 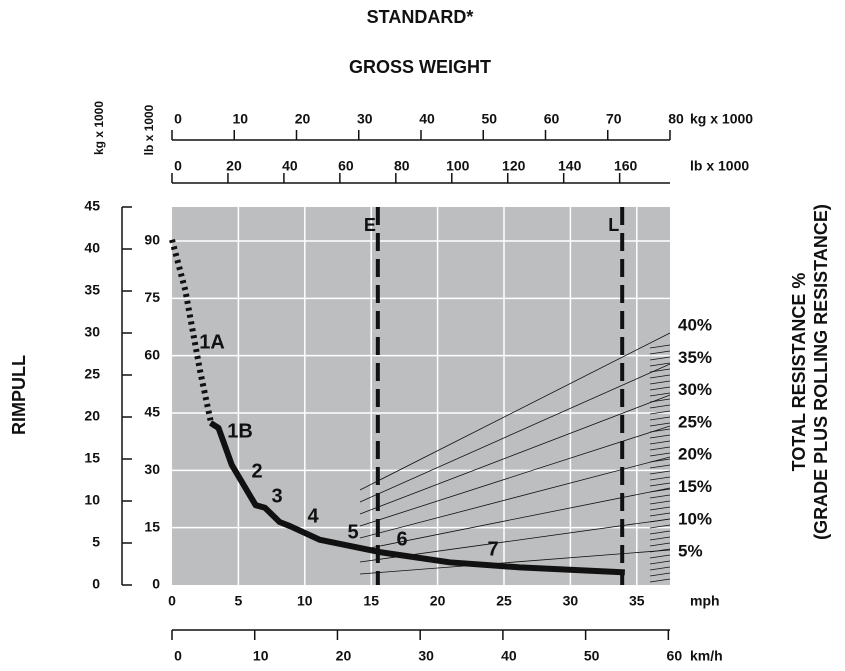 What do you see at coordinates (420, 17) in the screenshot?
I see `chart-title: STANDARD*` at bounding box center [420, 17].